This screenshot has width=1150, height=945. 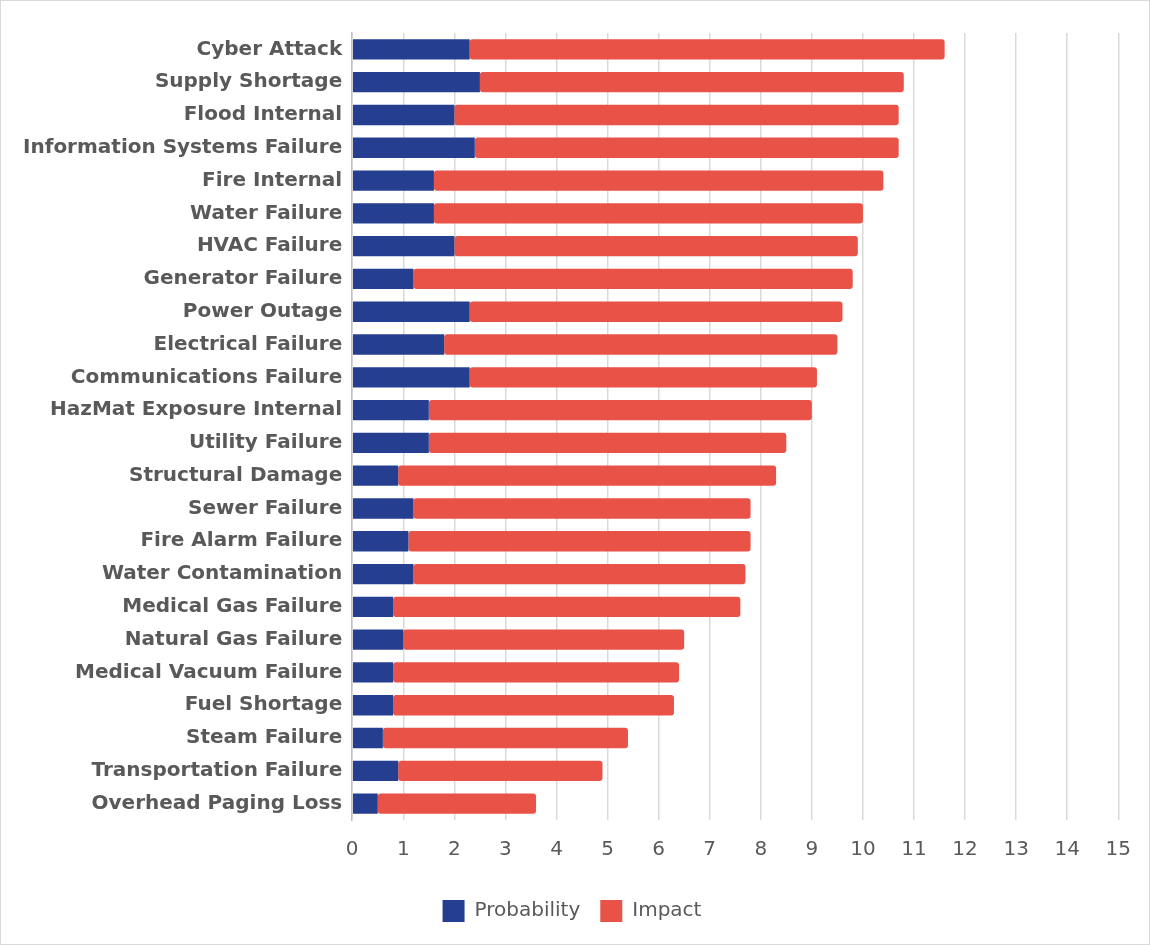 What do you see at coordinates (241, 539) in the screenshot?
I see `y-tick-label: Fire Alarm Failure` at bounding box center [241, 539].